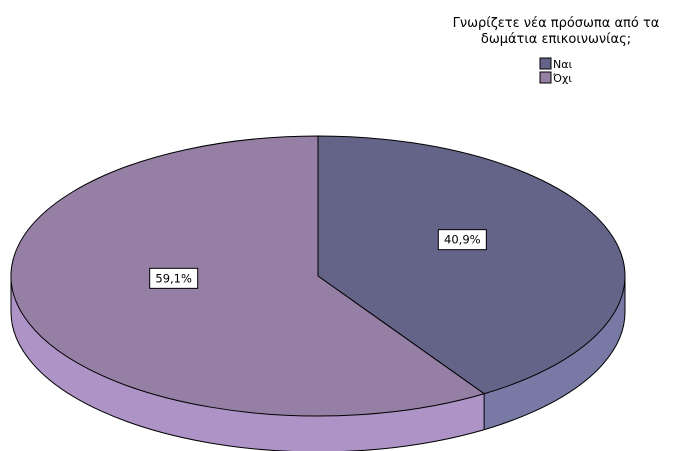 Image resolution: width=683 pixels, height=451 pixels. I want to click on data-label-text-όχι: 59,1%, so click(173, 278).